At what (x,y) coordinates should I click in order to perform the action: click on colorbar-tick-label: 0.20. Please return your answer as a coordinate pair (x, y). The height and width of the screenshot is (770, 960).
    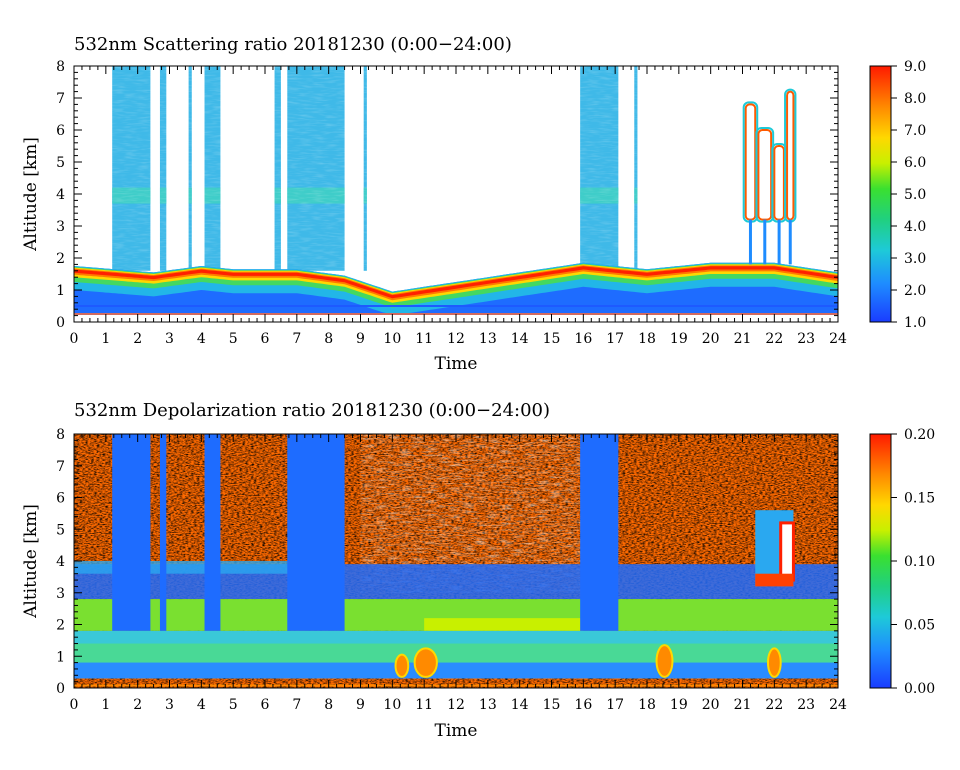
    Looking at the image, I should click on (919, 435).